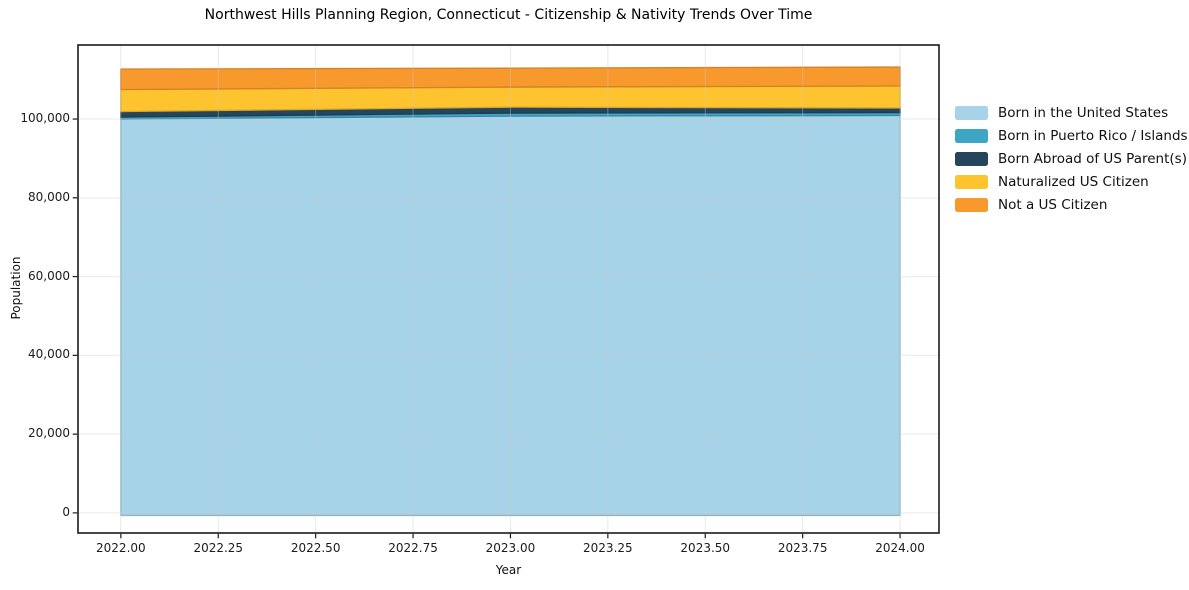  What do you see at coordinates (121, 548) in the screenshot?
I see `x-tick-label: 2022.00` at bounding box center [121, 548].